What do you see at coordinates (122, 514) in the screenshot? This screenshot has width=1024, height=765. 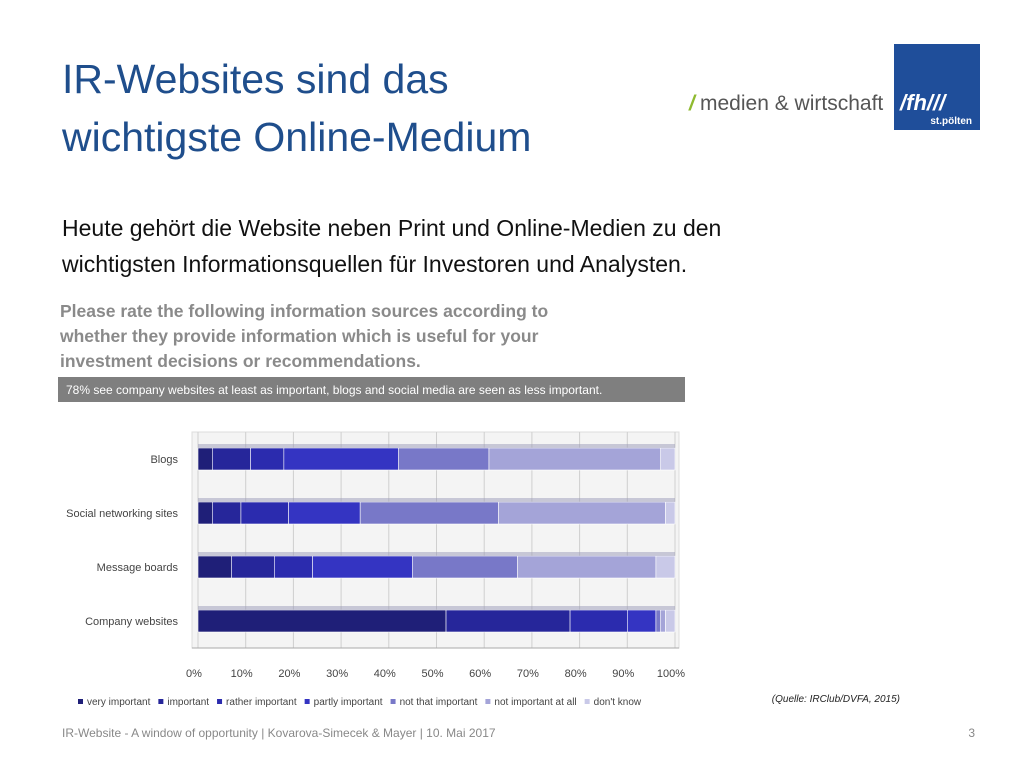 I see `y-tick-label: Social networking sites` at bounding box center [122, 514].